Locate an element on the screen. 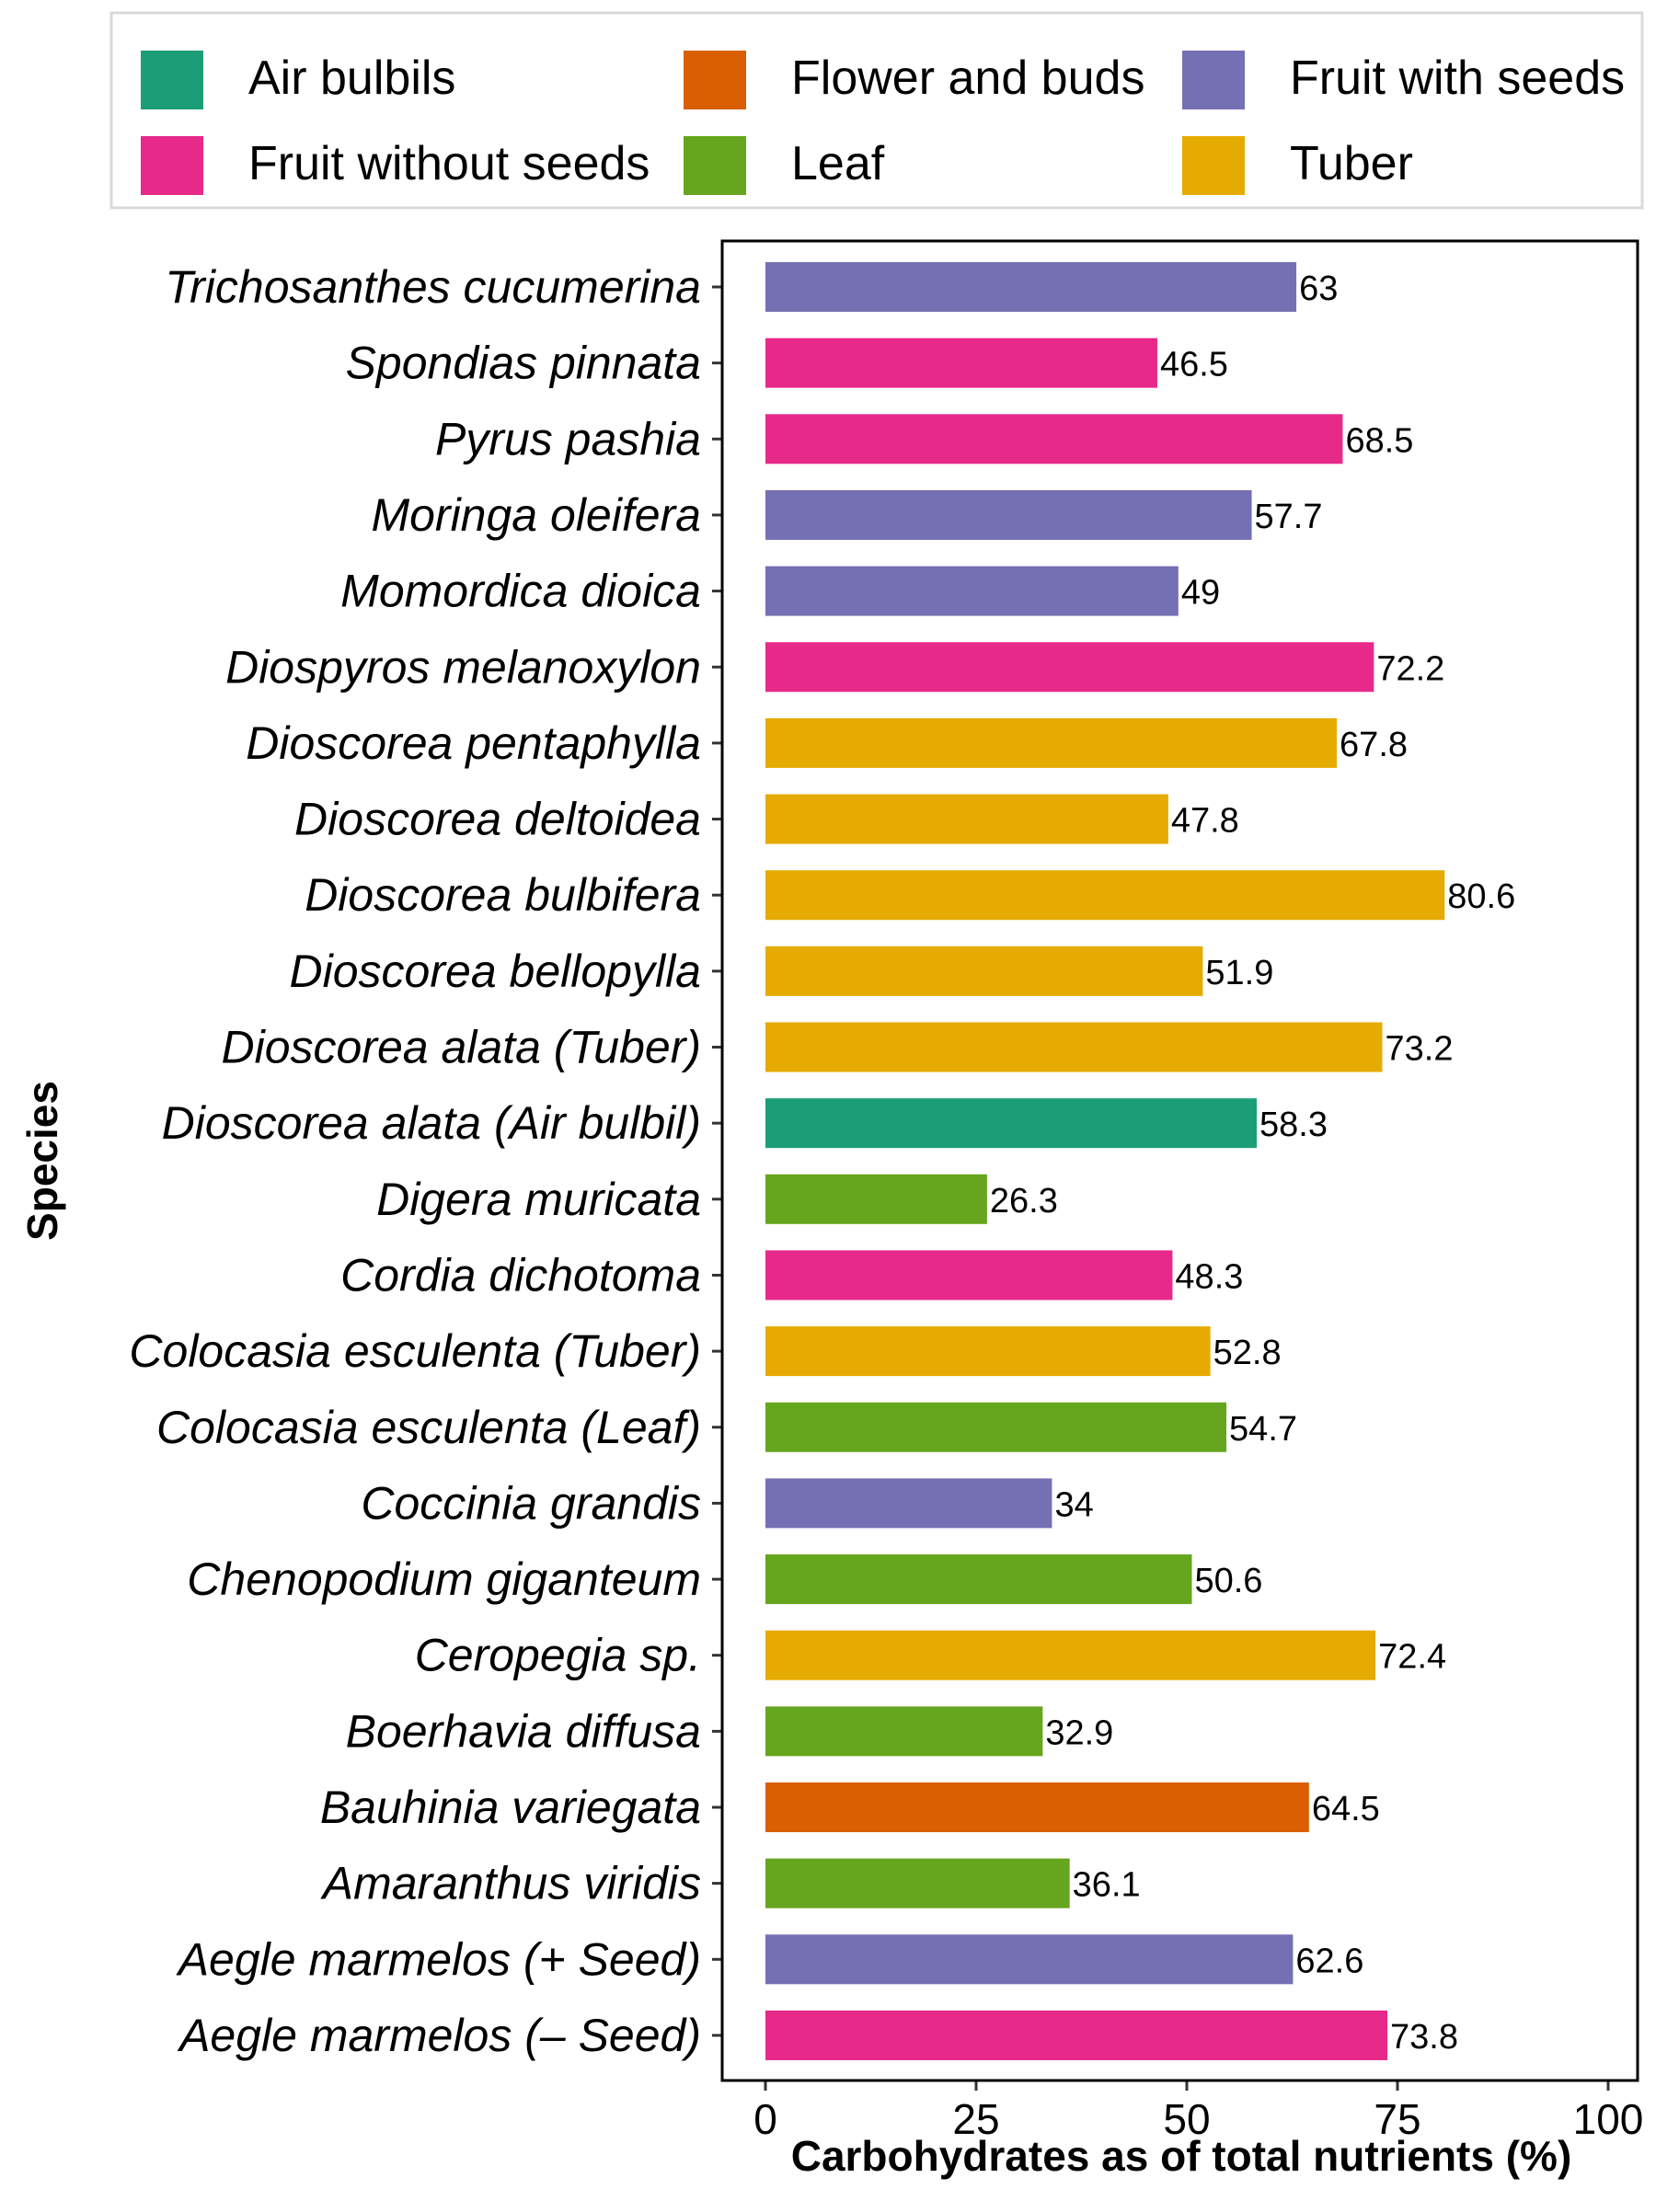  y-tick-label: Moringa oleifera is located at coordinates (536, 515).